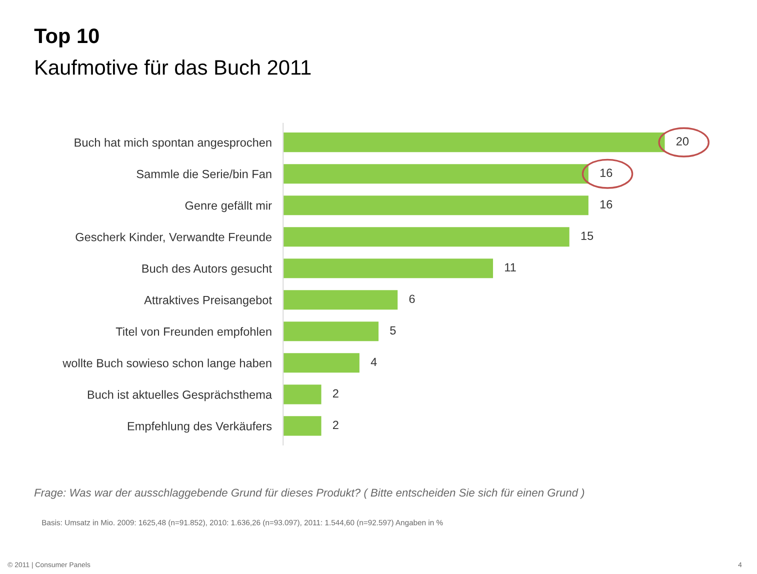 The height and width of the screenshot is (574, 757). What do you see at coordinates (180, 396) in the screenshot?
I see `y-tick-label: Buch ist aktuelles Gesprächsthema` at bounding box center [180, 396].